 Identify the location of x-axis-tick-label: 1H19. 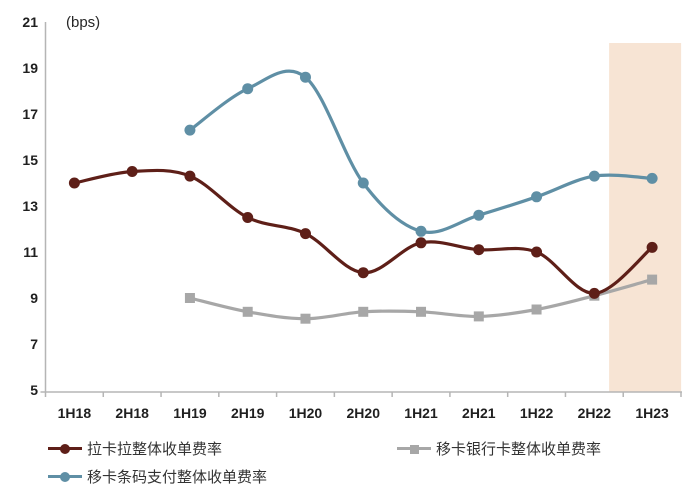
(190, 413).